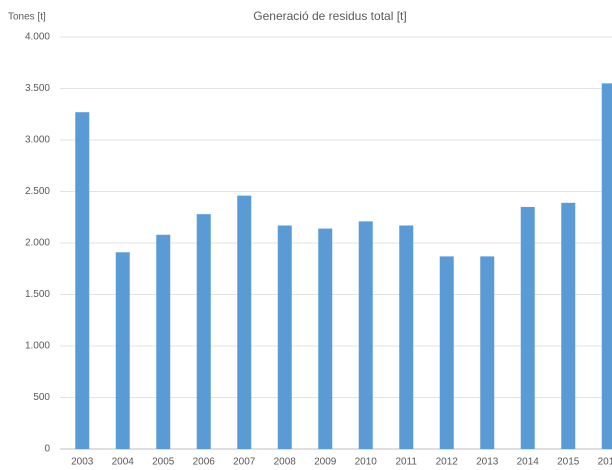  What do you see at coordinates (204, 462) in the screenshot?
I see `x-tick-label: 2006` at bounding box center [204, 462].